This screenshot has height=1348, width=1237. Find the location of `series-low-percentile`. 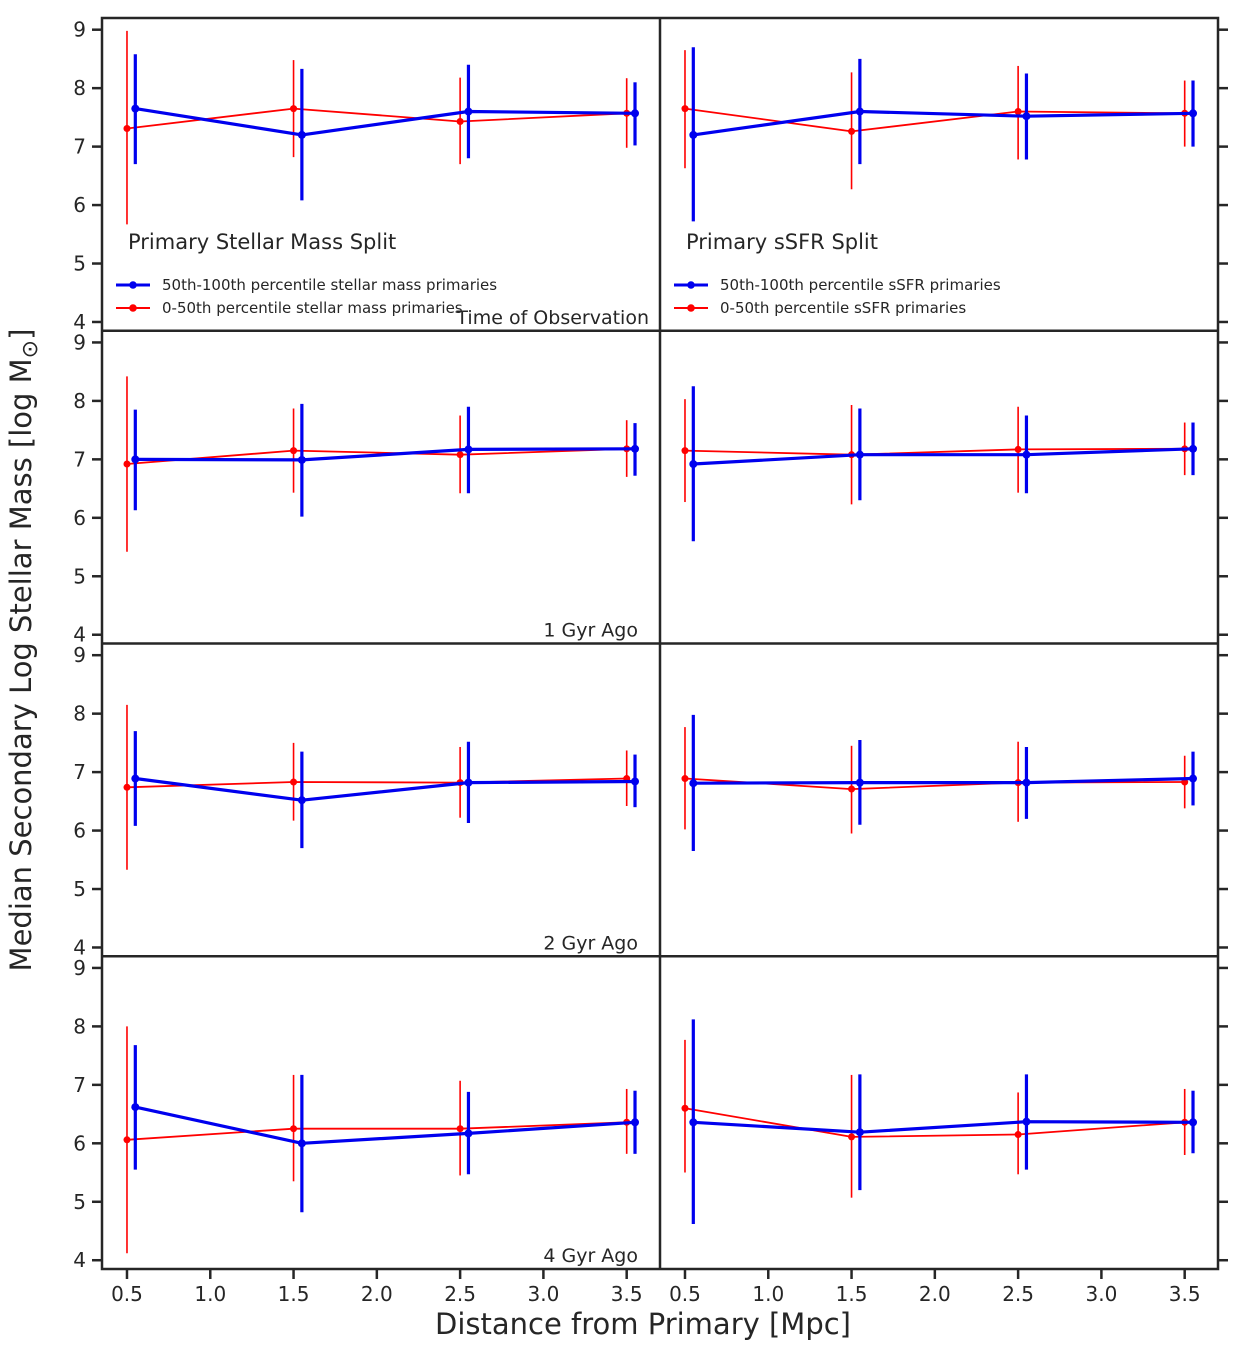

series-low-percentile is located at coordinates (377, 464).